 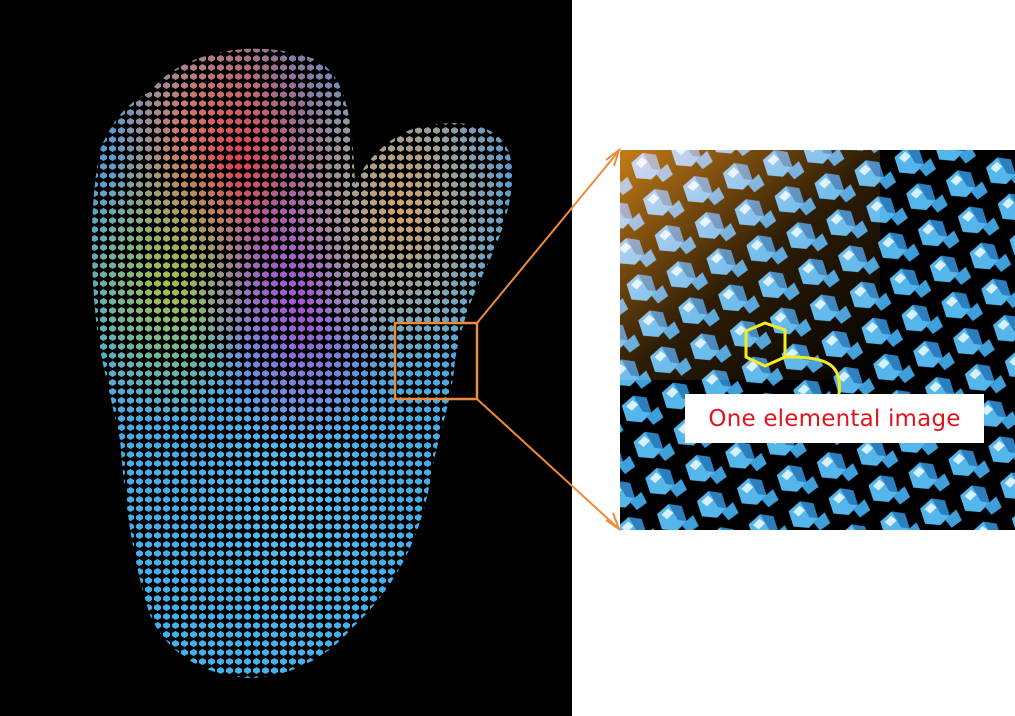 I want to click on annotation-label-box: One elemental image, so click(x=834, y=418).